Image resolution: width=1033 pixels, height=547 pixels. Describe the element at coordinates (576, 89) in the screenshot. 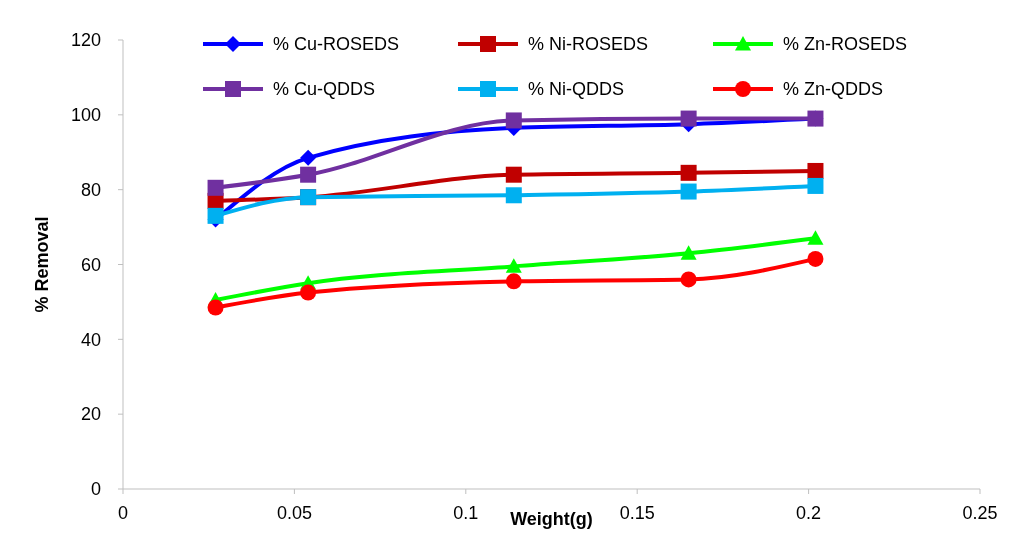

I see `legend-label: % Ni-QDDS` at that location.